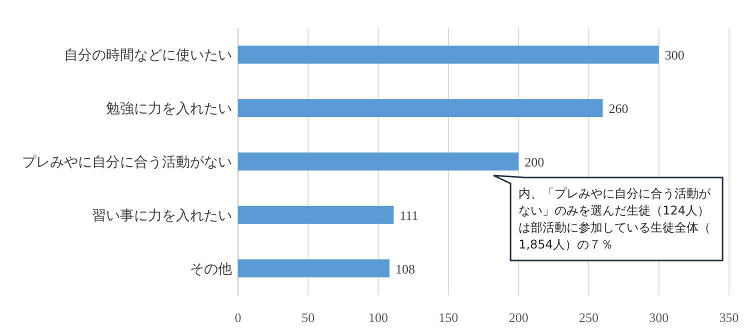  Describe the element at coordinates (448, 317) in the screenshot. I see `x-tick-label: 150` at that location.